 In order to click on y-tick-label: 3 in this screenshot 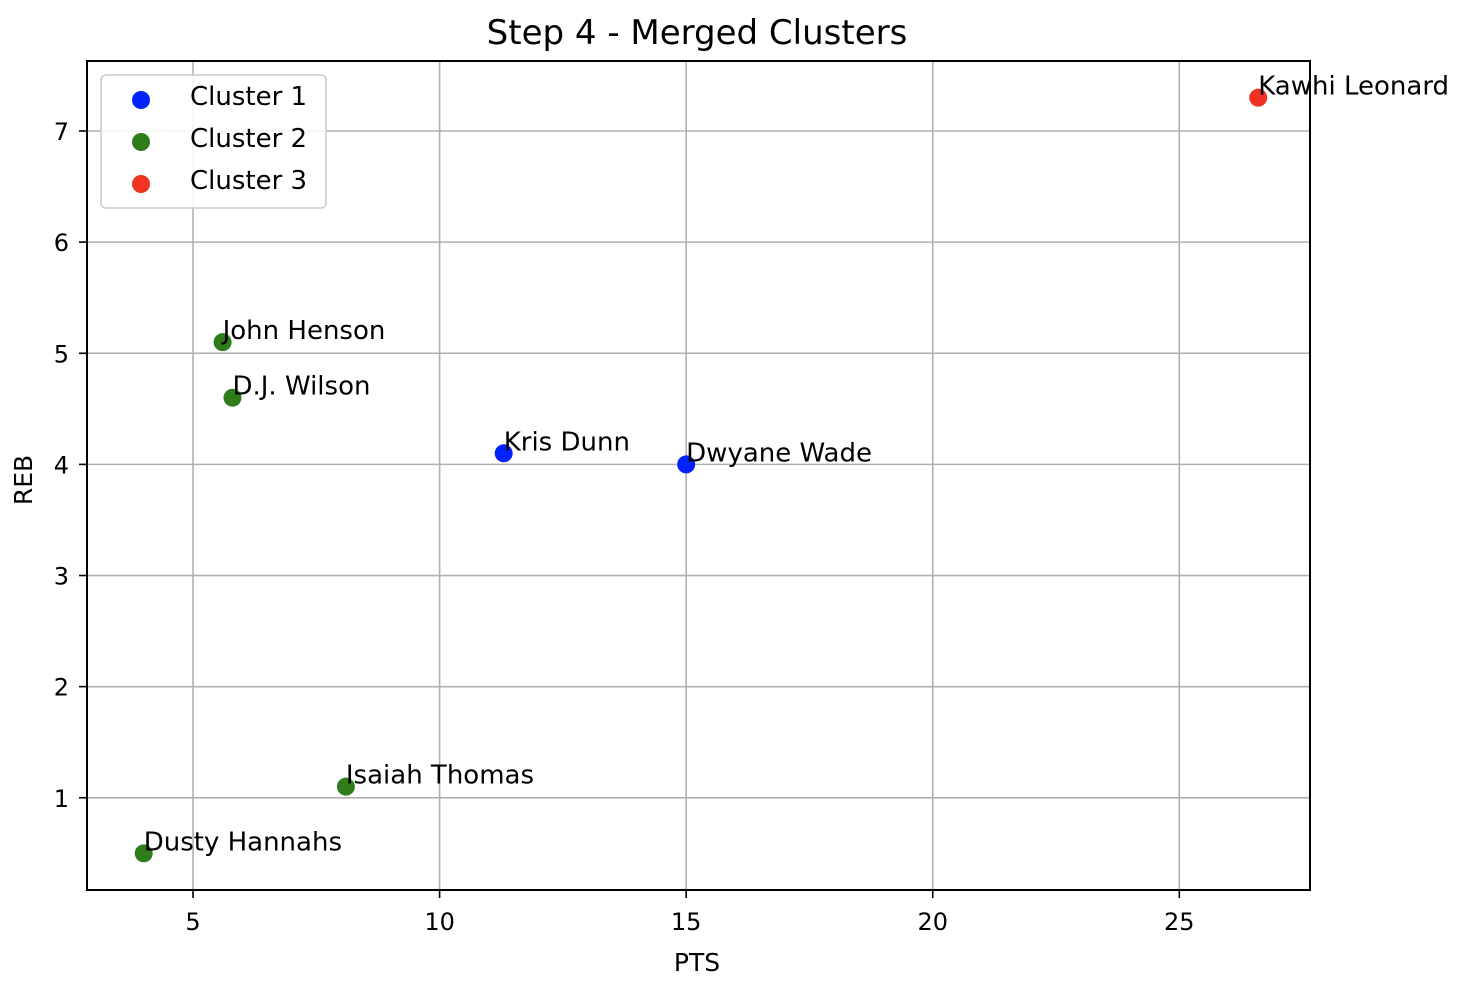, I will do `click(61, 577)`.